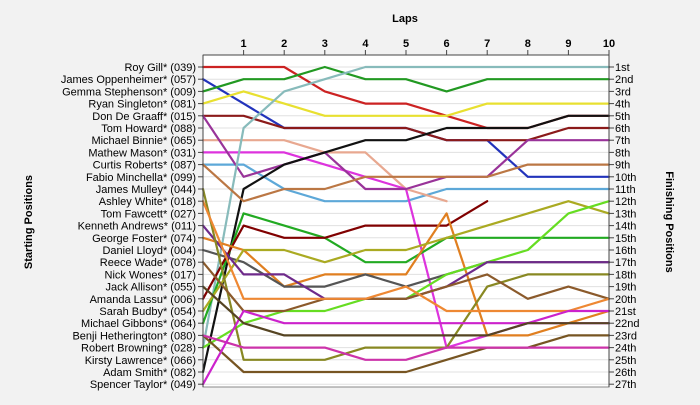 Image resolution: width=700 pixels, height=405 pixels. I want to click on finish-position-label: 11th, so click(625, 190).